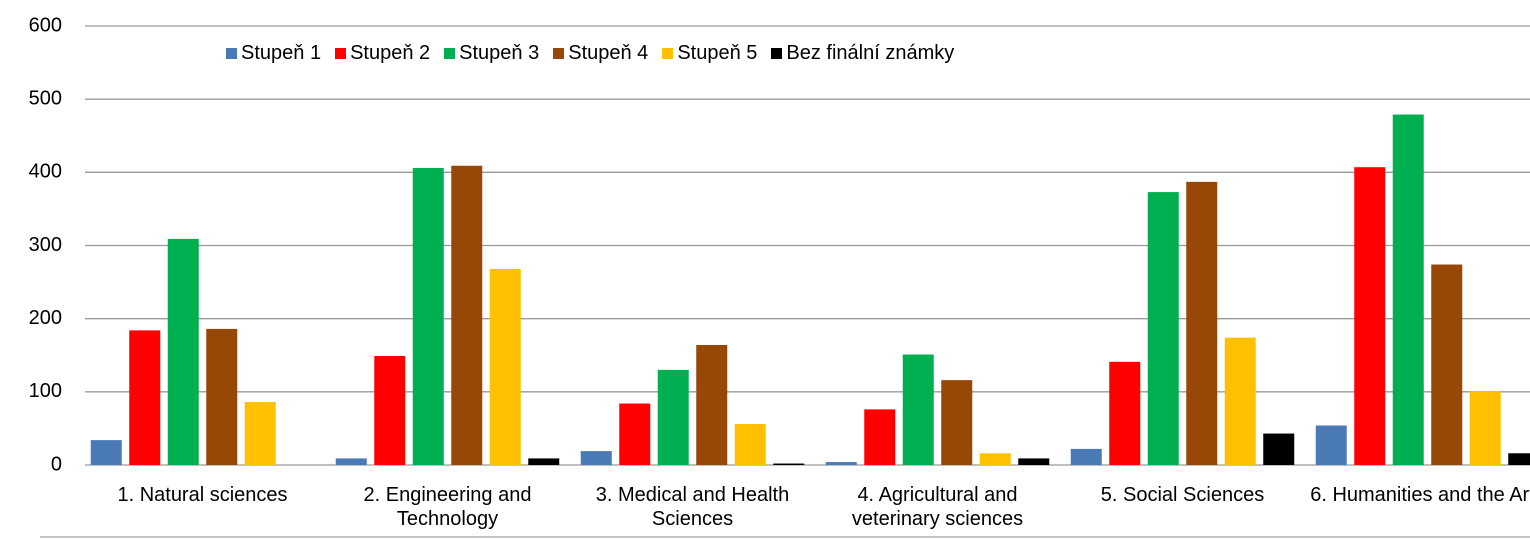  What do you see at coordinates (45, 318) in the screenshot?
I see `y-tick-label: 200` at bounding box center [45, 318].